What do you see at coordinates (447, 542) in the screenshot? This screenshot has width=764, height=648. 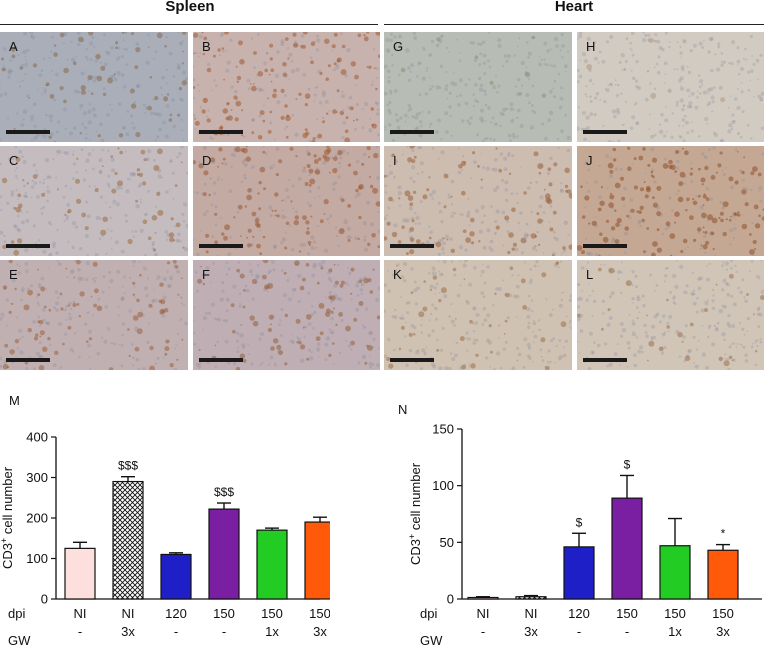 I see `y-tick-label: 50` at bounding box center [447, 542].